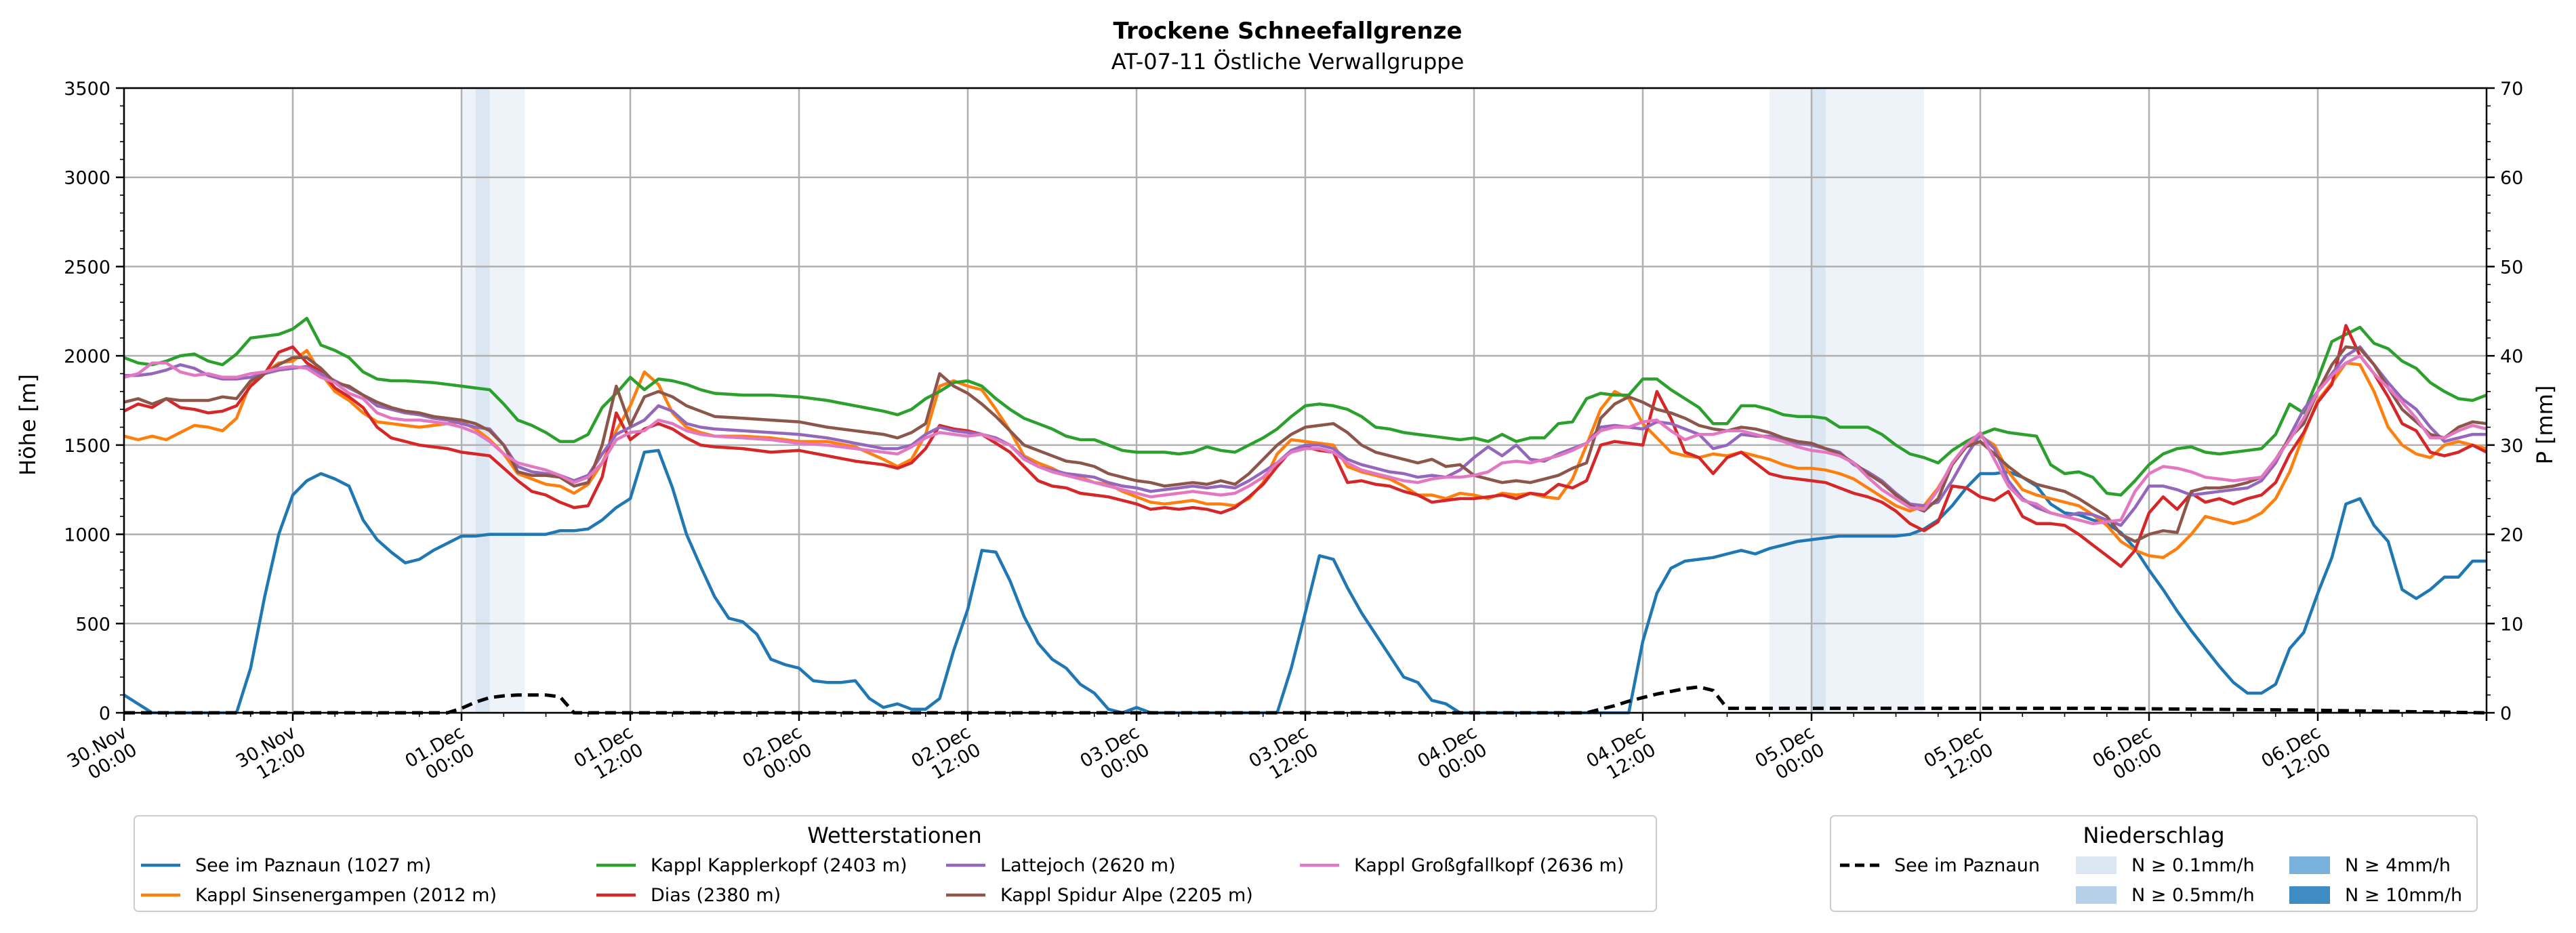 This screenshot has width=2576, height=933. Describe the element at coordinates (2403, 895) in the screenshot. I see `legend-precip-label: N ≥ 10mm/h` at that location.